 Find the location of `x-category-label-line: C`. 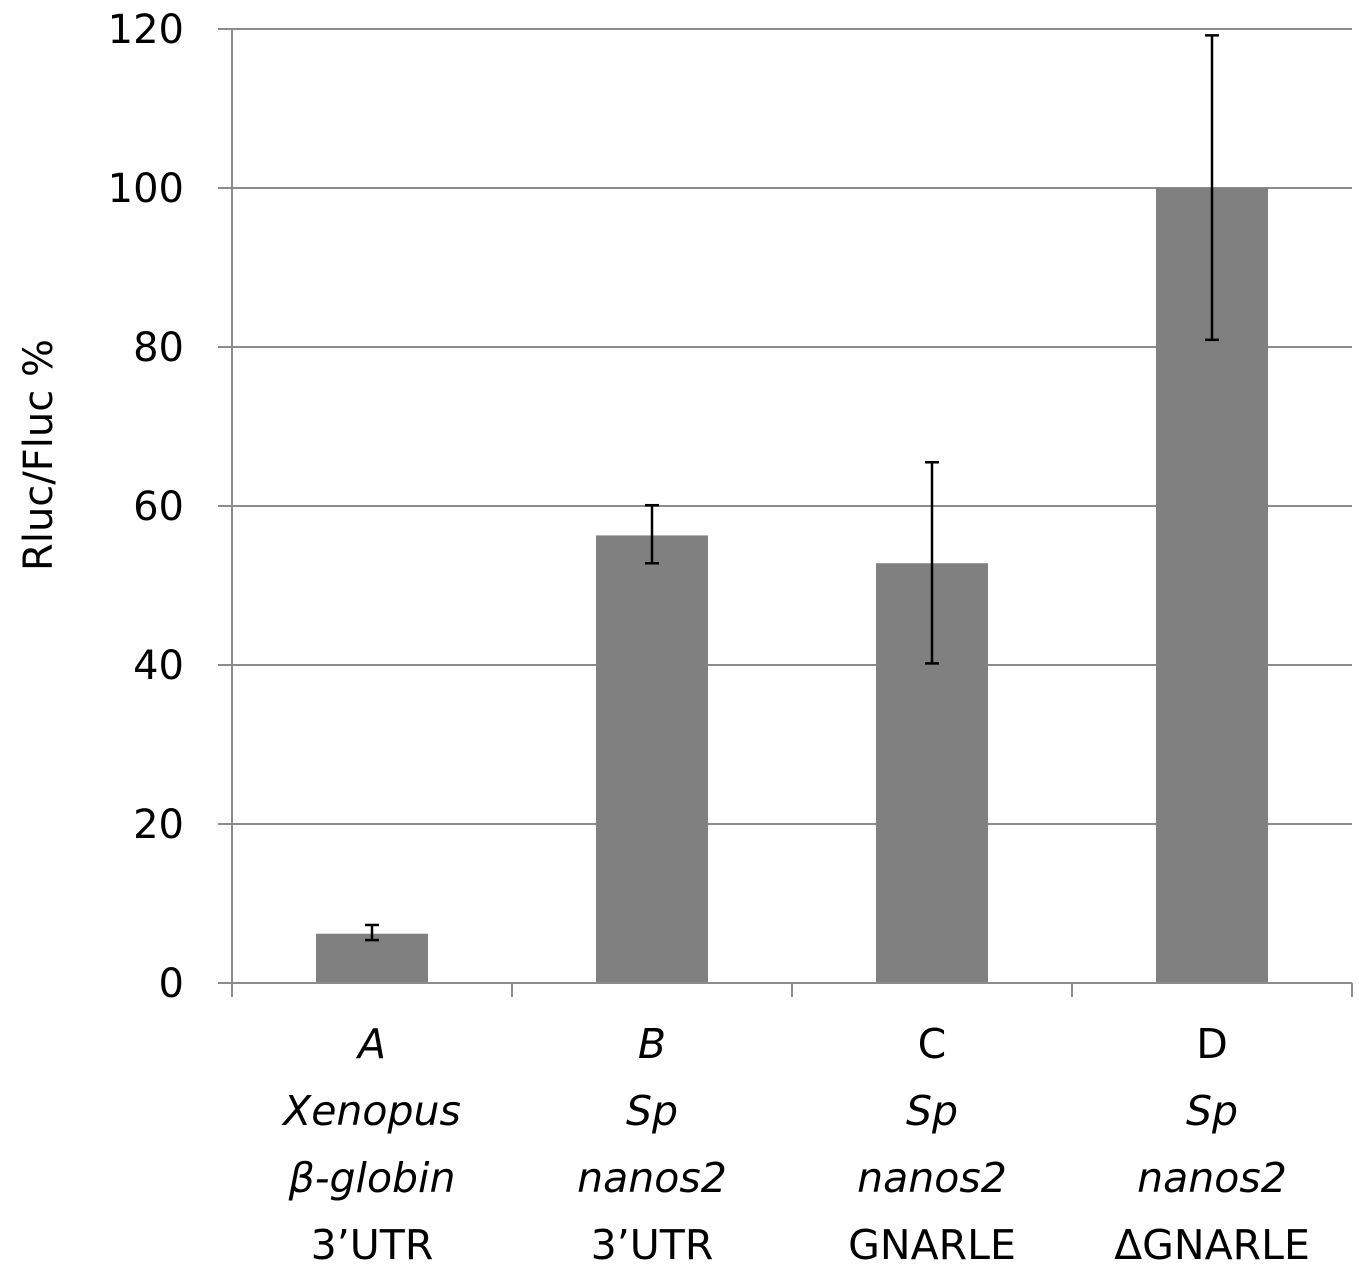

x-category-label-line: C is located at coordinates (932, 1044).